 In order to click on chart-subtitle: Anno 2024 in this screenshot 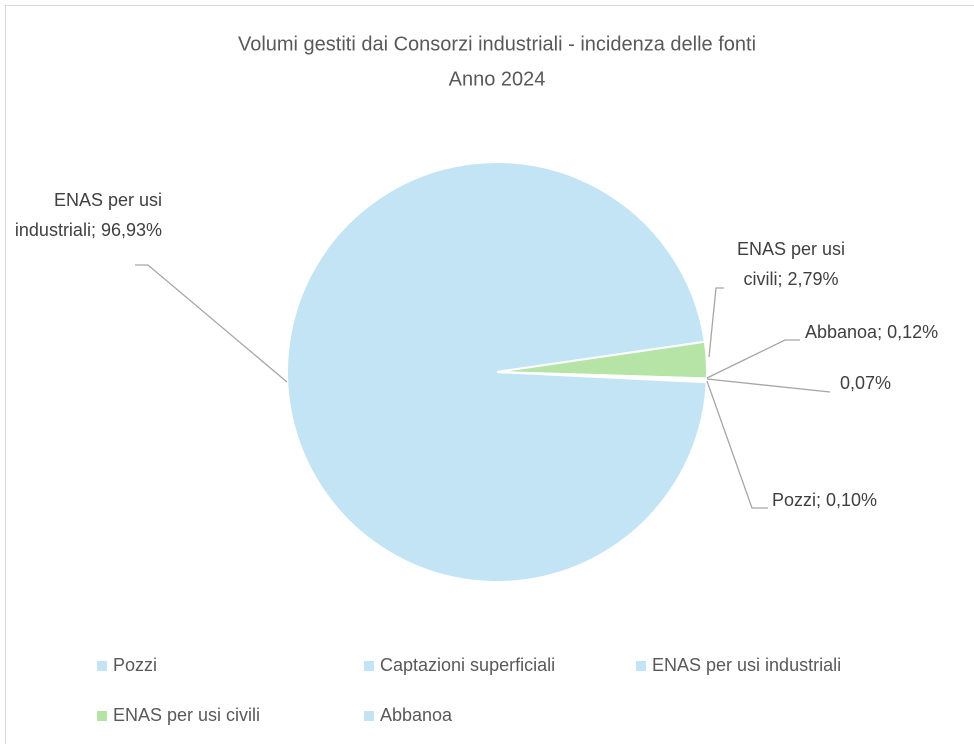, I will do `click(497, 79)`.